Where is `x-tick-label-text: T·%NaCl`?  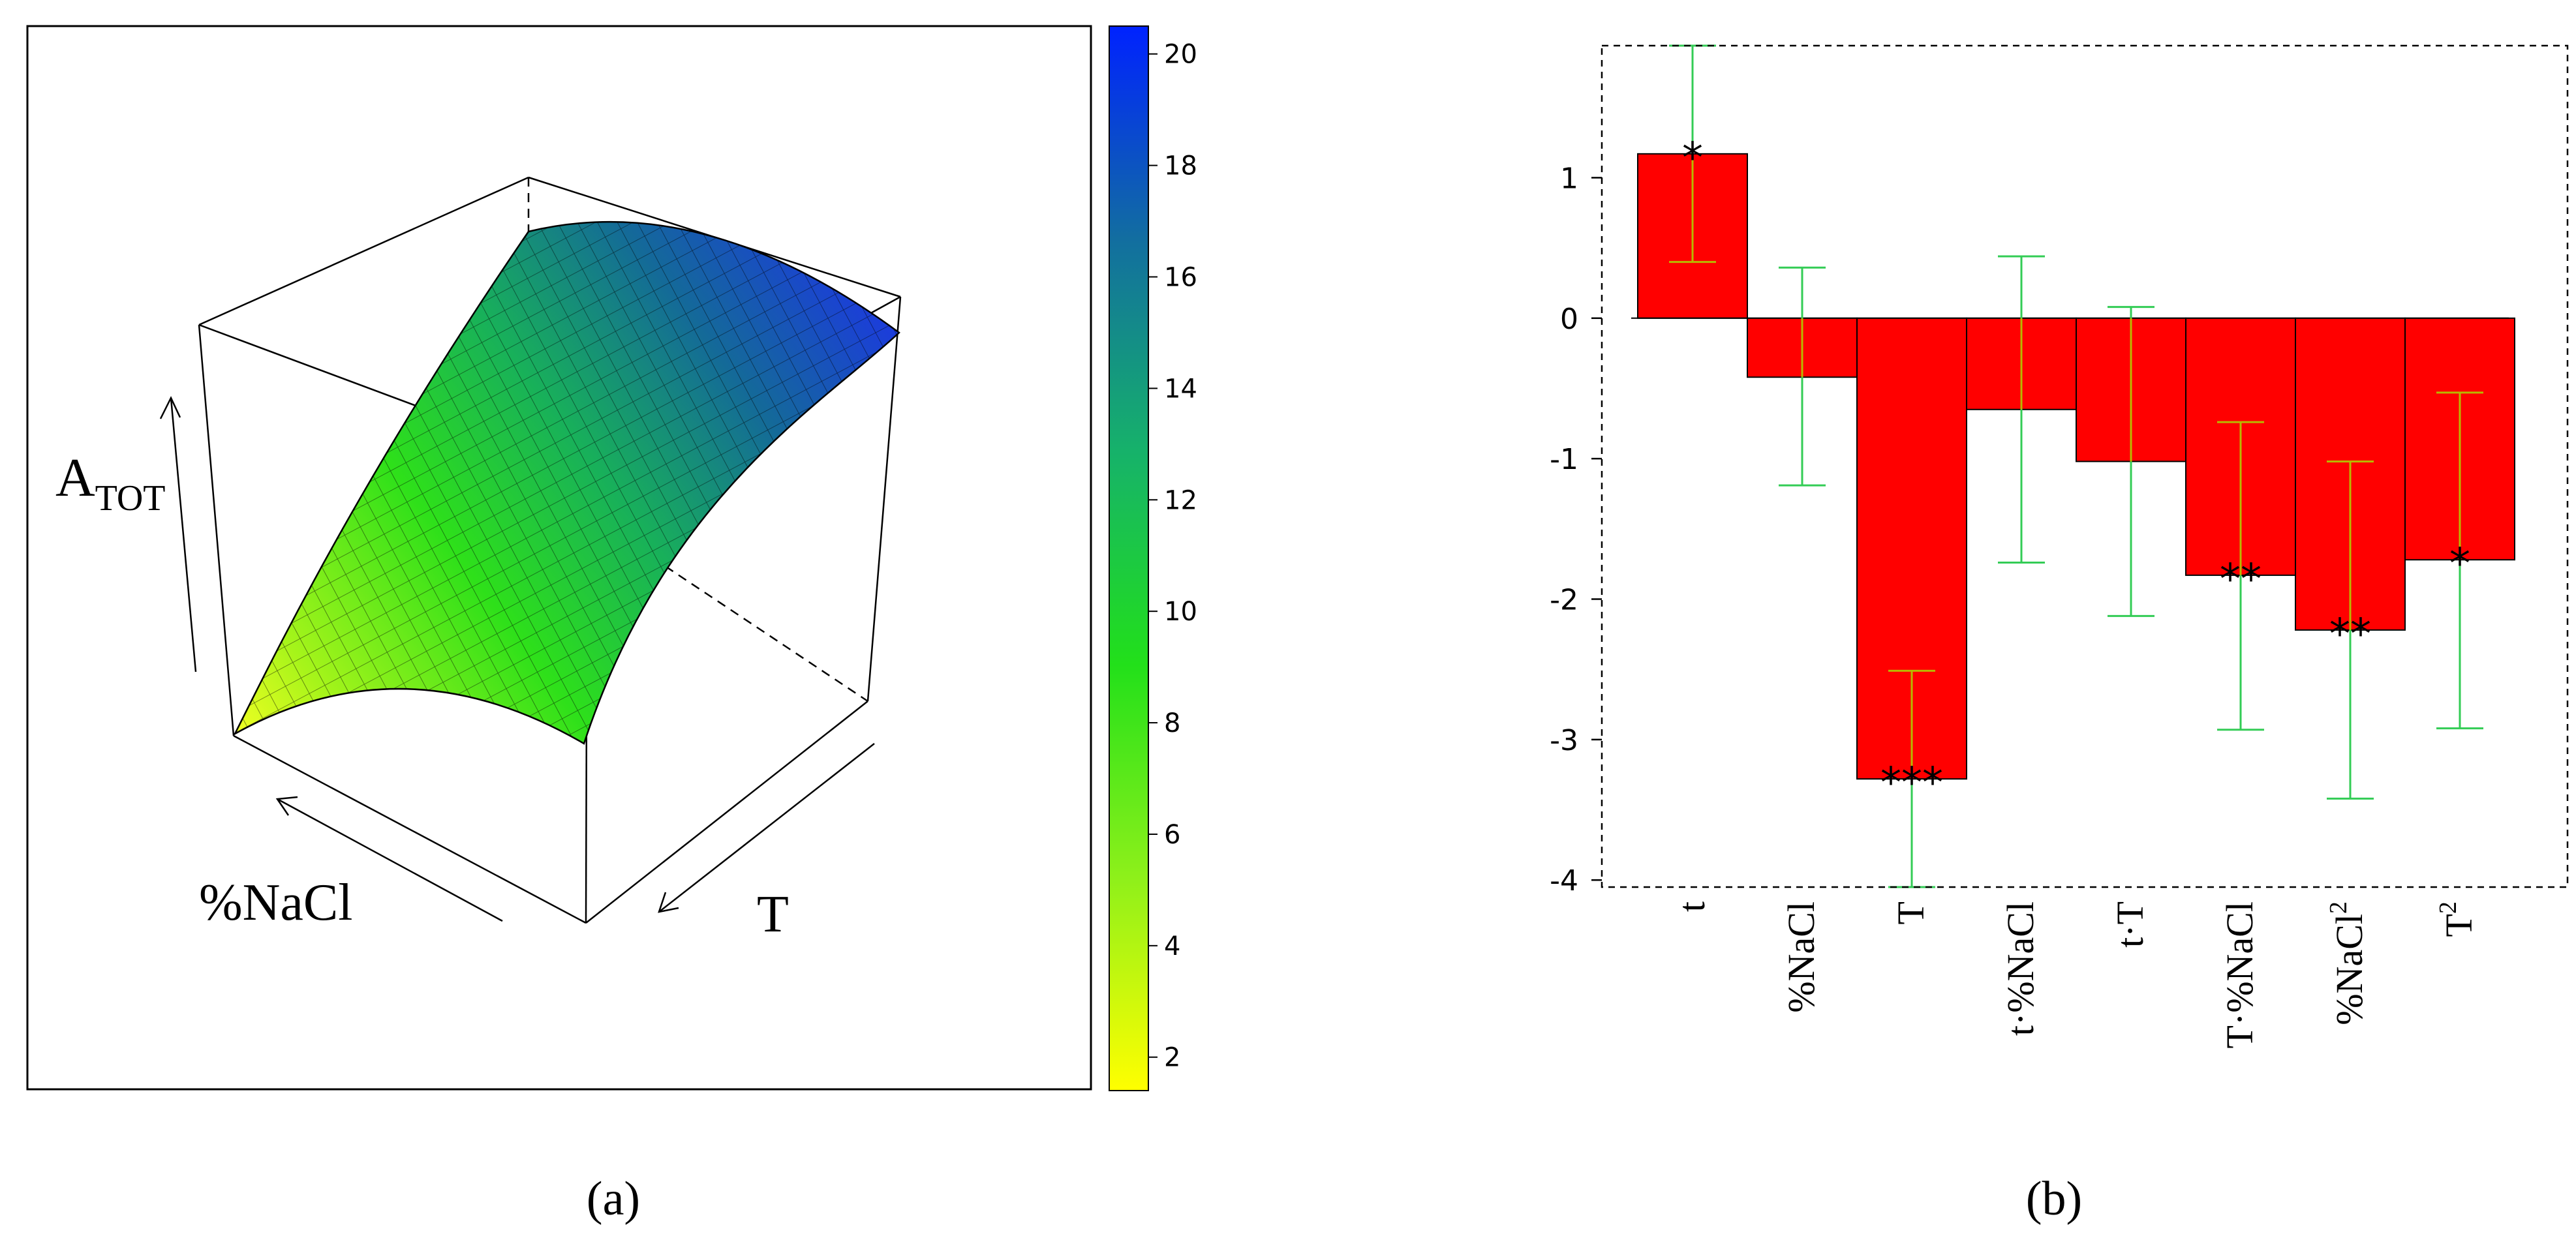 x-tick-label-text: T·%NaCl is located at coordinates (2239, 975).